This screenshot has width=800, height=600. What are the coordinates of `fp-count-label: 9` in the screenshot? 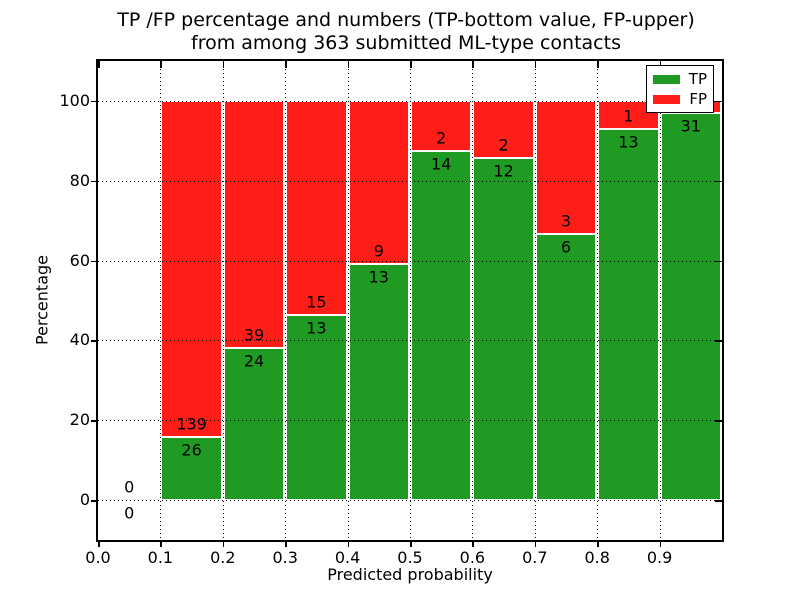 It's located at (378, 251).